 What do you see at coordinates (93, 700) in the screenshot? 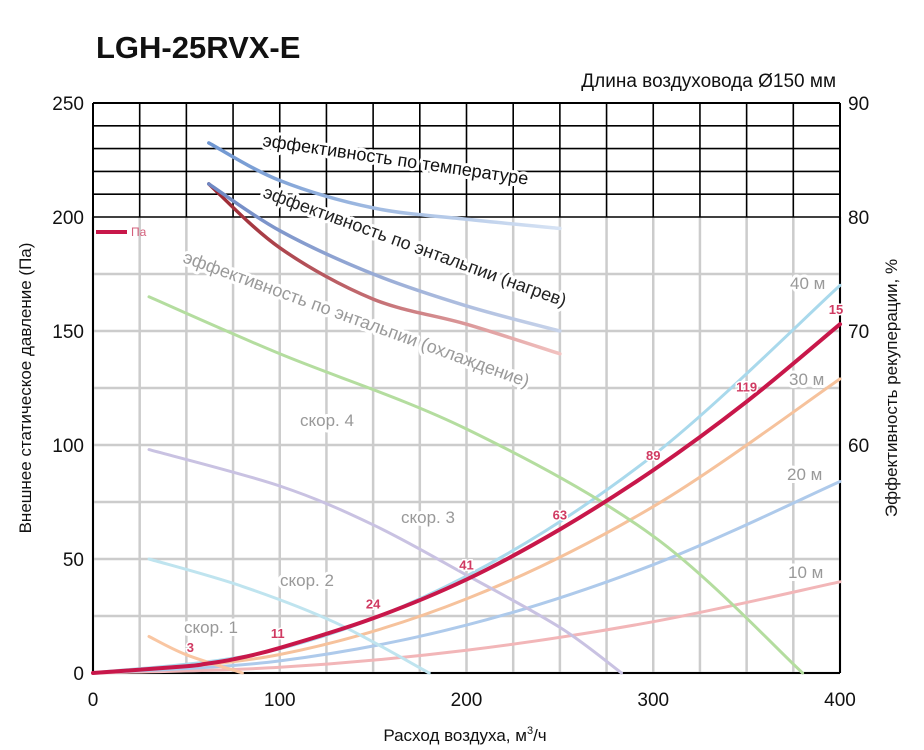
I see `x-tick-label: 0` at bounding box center [93, 700].